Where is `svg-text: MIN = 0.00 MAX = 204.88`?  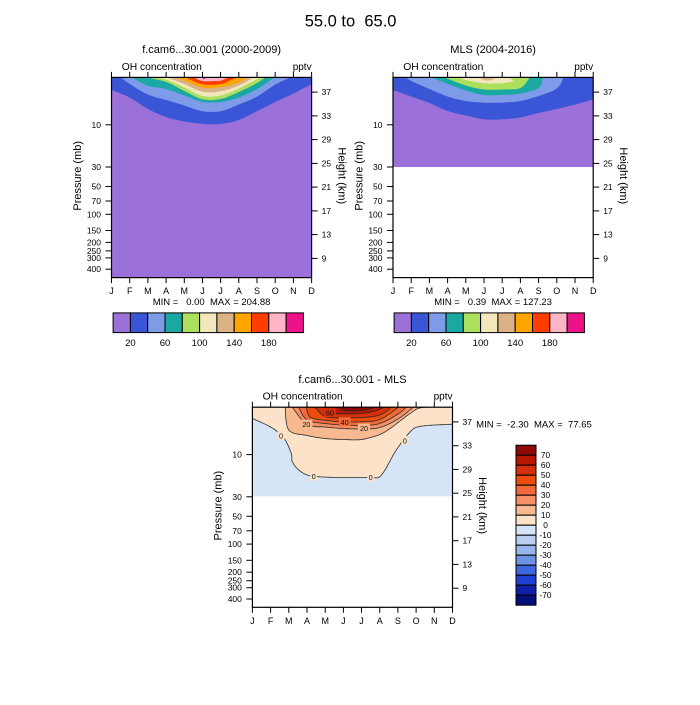
svg-text: MIN = 0.00 MAX = 204.88 is located at coordinates (212, 302).